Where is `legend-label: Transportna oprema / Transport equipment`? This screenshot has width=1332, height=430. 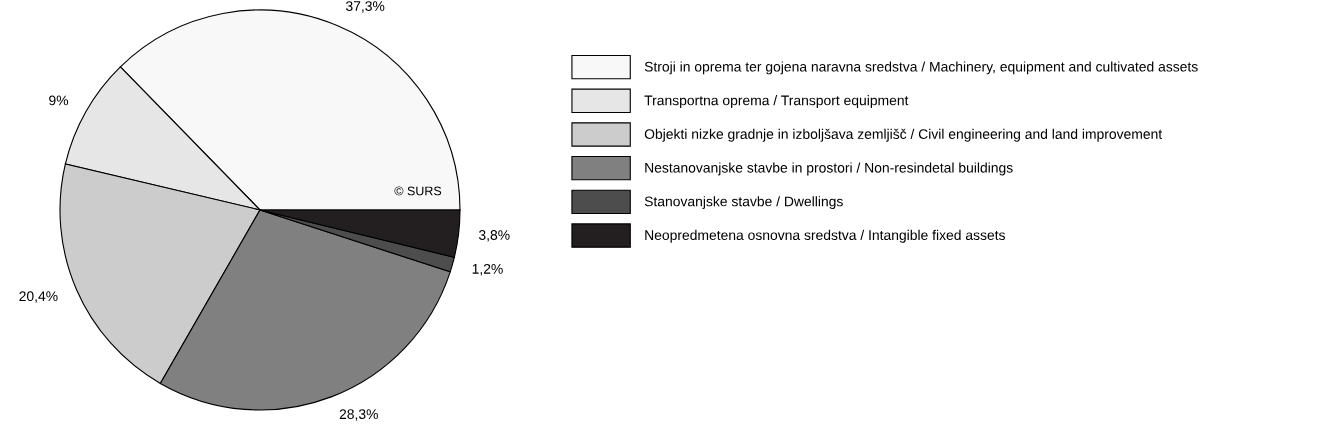
legend-label: Transportna oprema / Transport equipment is located at coordinates (776, 102).